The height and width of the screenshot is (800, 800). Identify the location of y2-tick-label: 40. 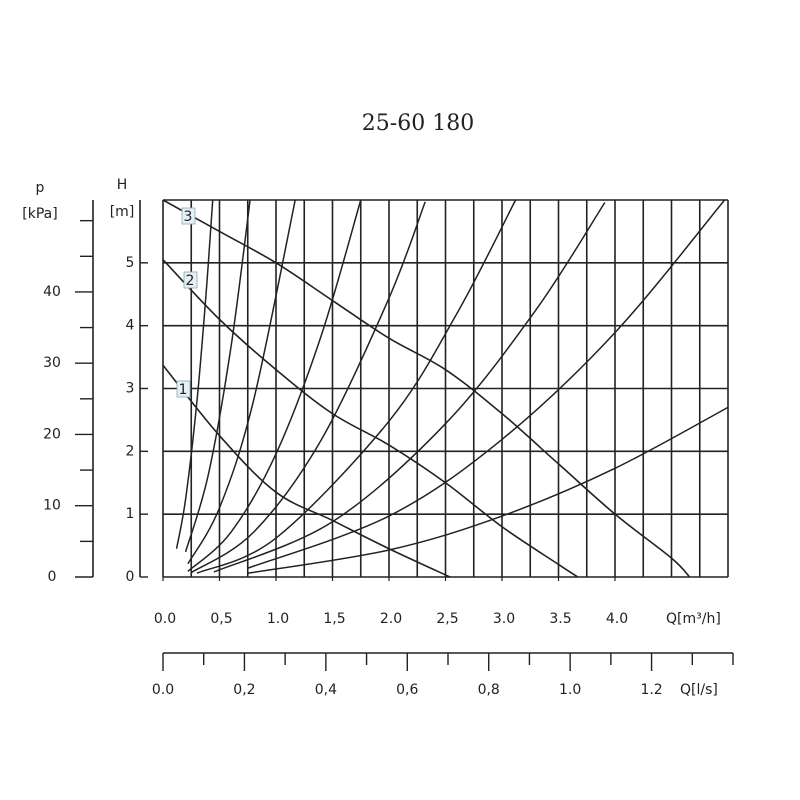
(52, 292).